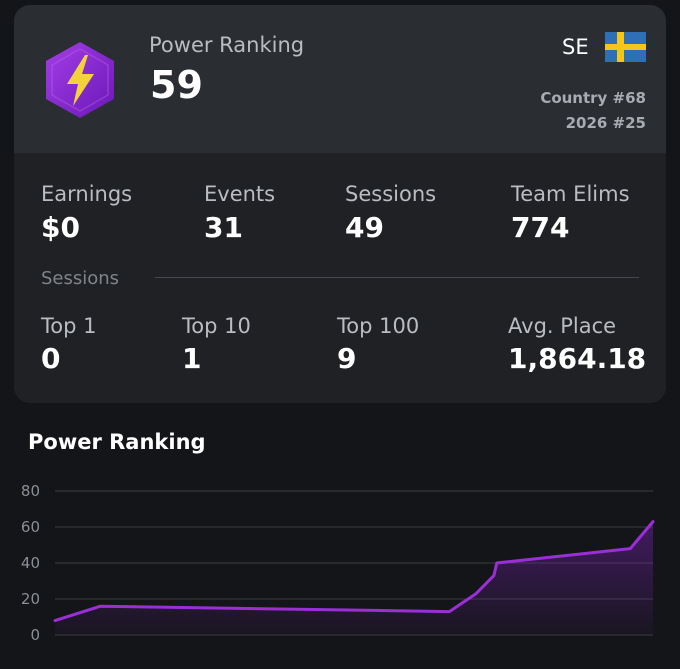 The width and height of the screenshot is (680, 669). Describe the element at coordinates (605, 123) in the screenshot. I see `year-rank: 2026 #25` at that location.